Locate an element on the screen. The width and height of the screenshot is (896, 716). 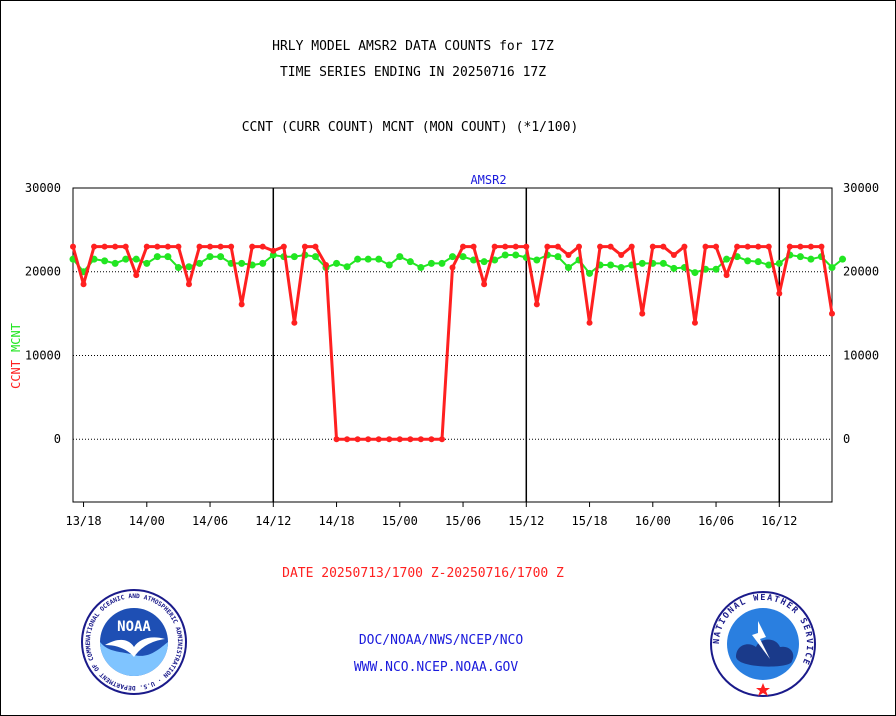
noaa-logo-text: NOAA is located at coordinates (134, 627).